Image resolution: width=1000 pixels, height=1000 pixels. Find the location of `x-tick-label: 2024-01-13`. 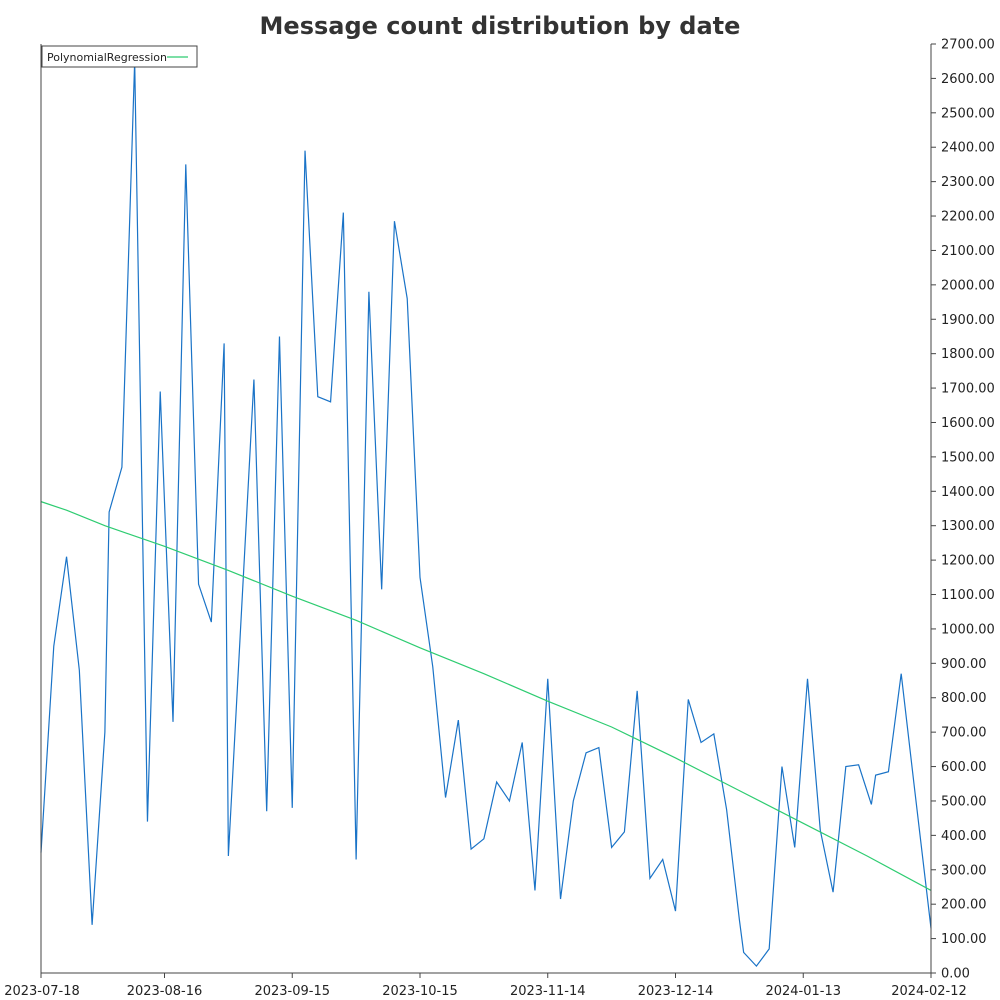

x-tick-label: 2024-01-13 is located at coordinates (803, 991).